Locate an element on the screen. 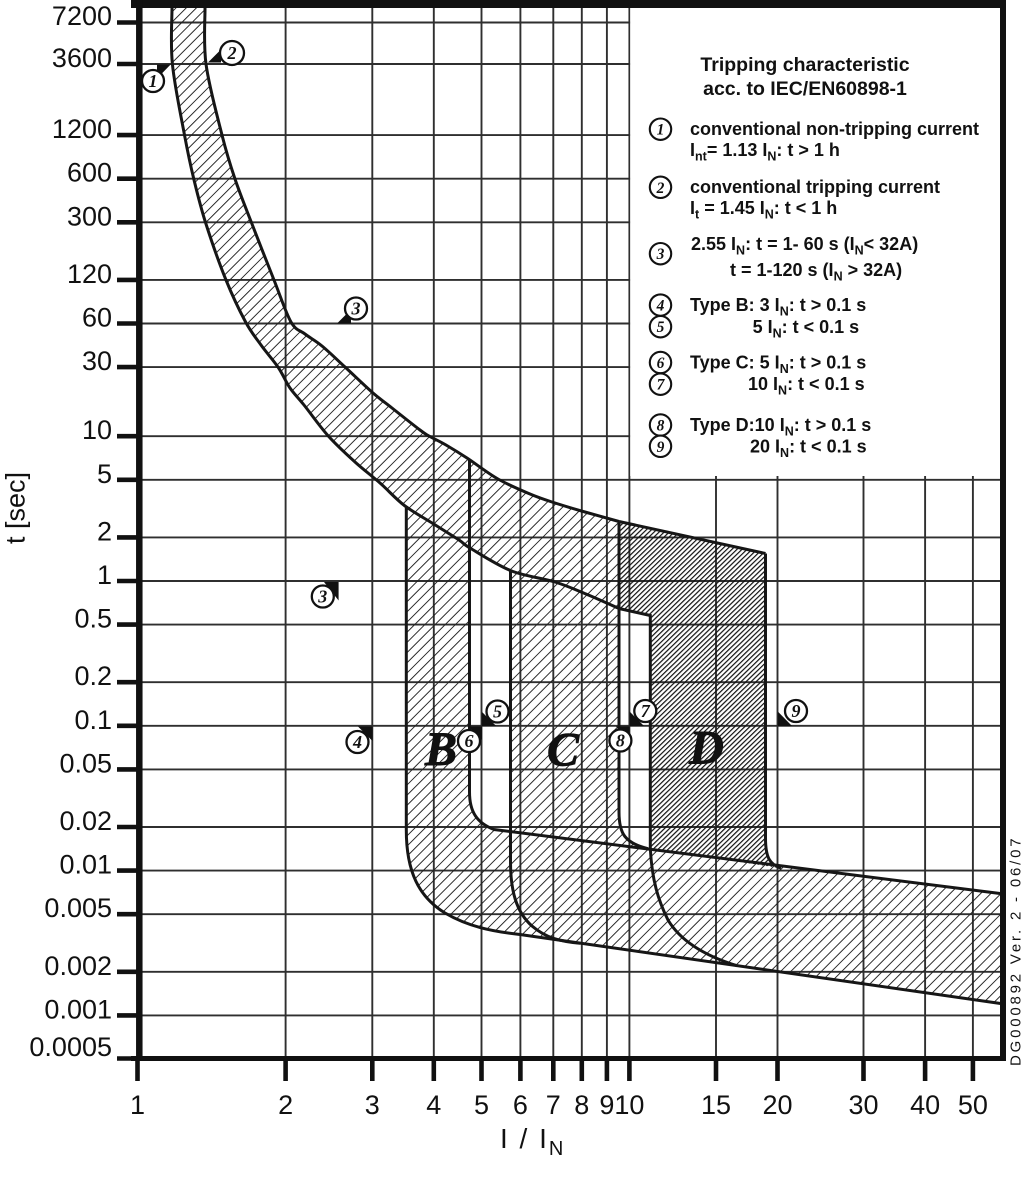  svg-text: 50 is located at coordinates (973, 1105).